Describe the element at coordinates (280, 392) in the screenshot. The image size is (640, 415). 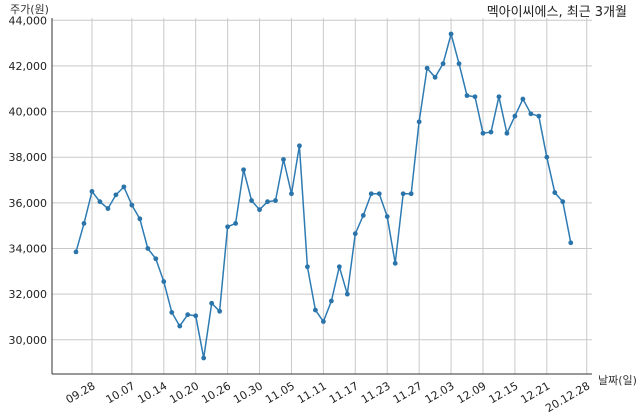
I see `x-tick-label: 11.05` at that location.